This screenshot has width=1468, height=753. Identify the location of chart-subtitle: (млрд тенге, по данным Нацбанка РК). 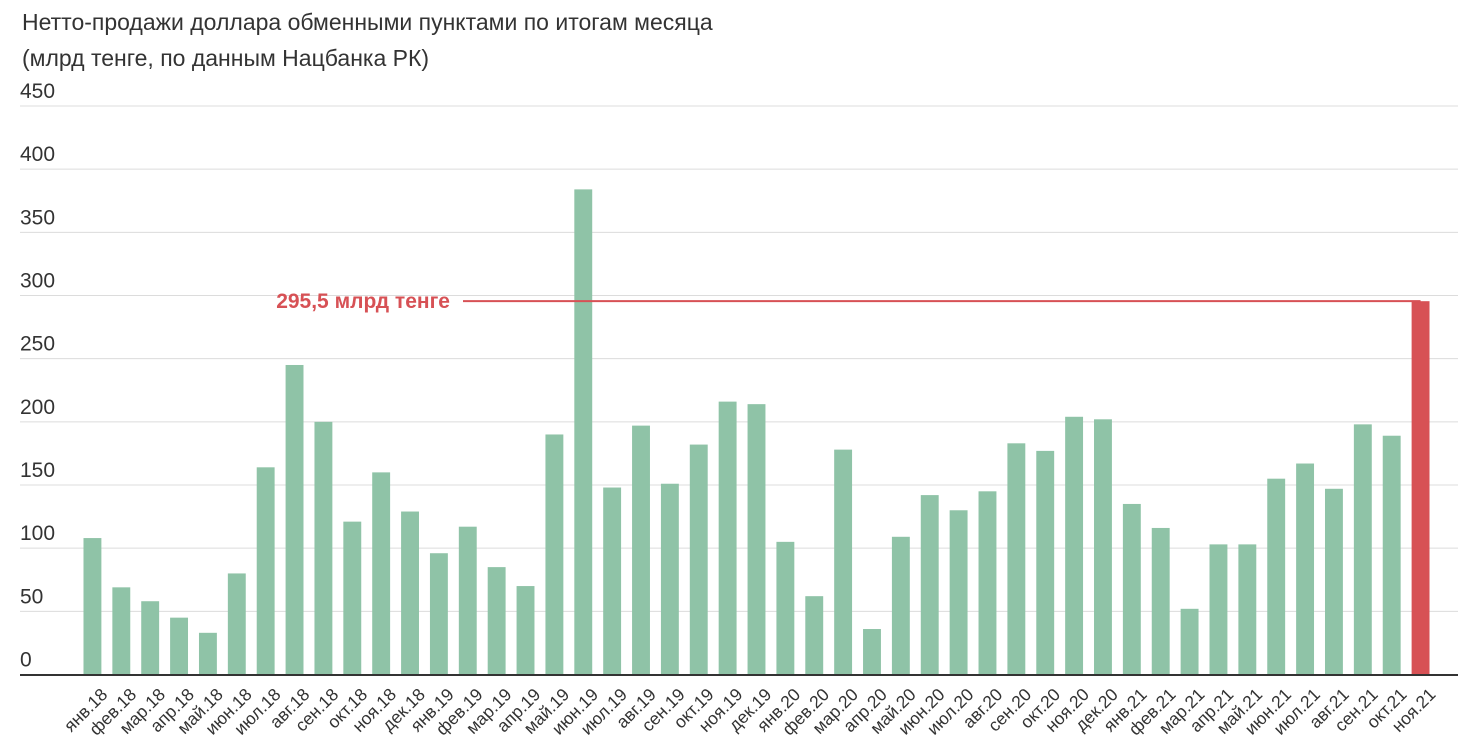
(226, 58).